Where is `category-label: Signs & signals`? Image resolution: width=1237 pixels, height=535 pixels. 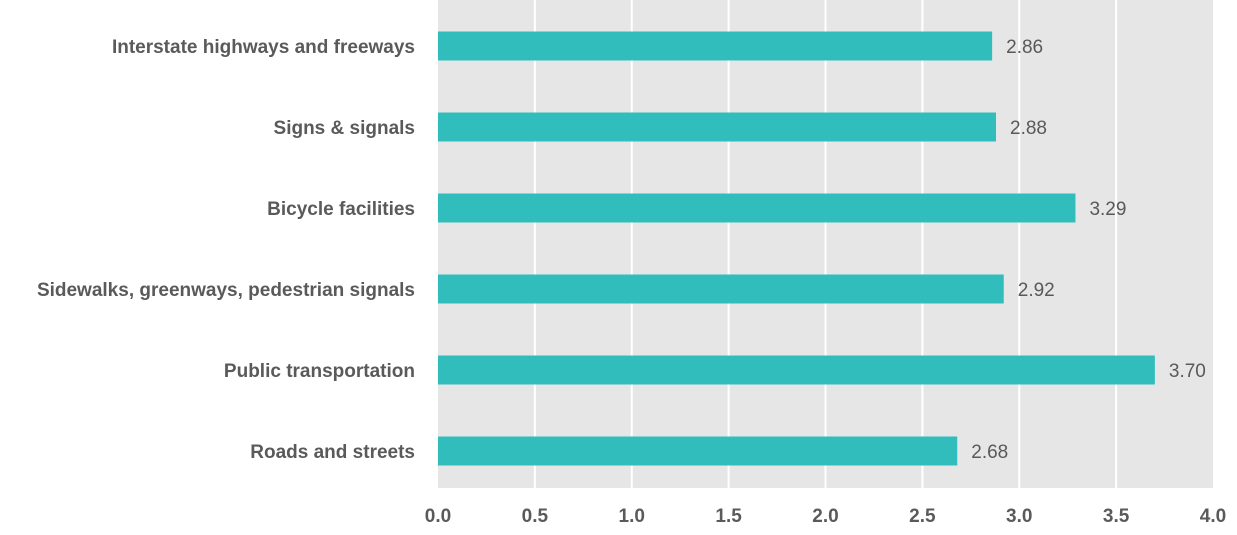
category-label: Signs & signals is located at coordinates (344, 128).